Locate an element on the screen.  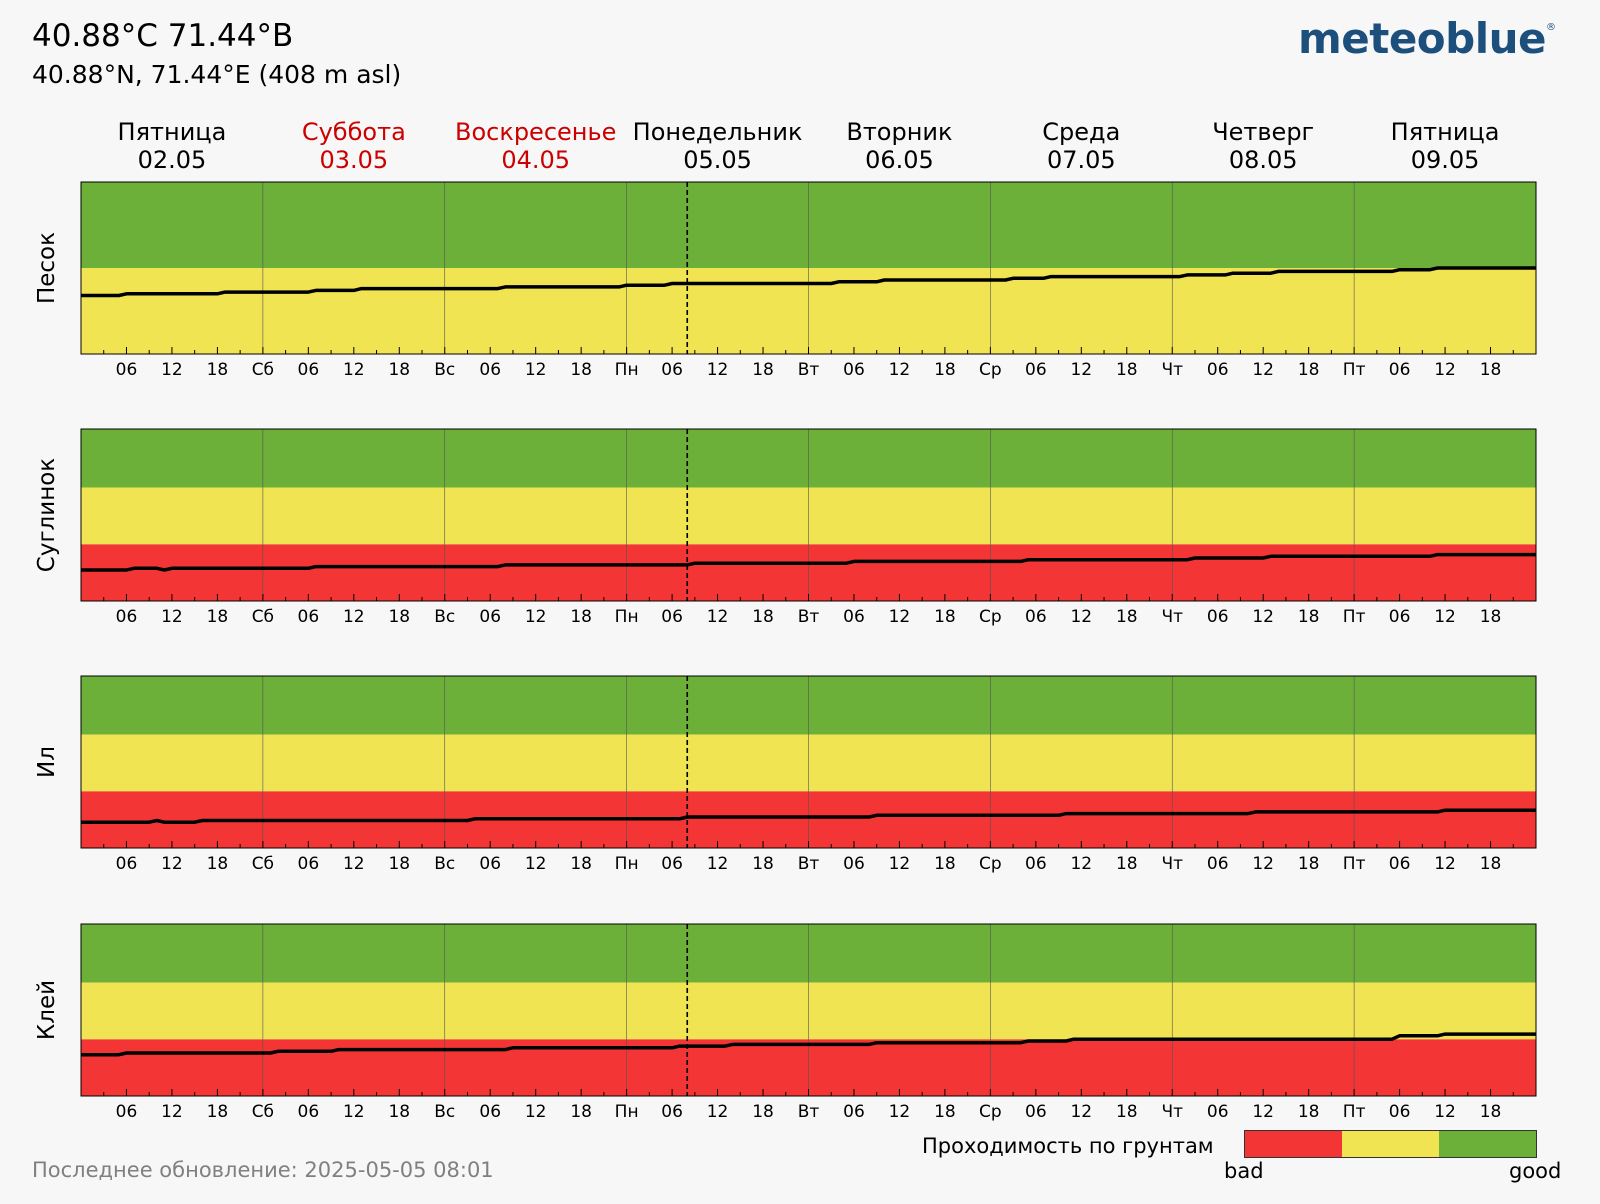
day-header: Среда 07.05 is located at coordinates (1081, 146).